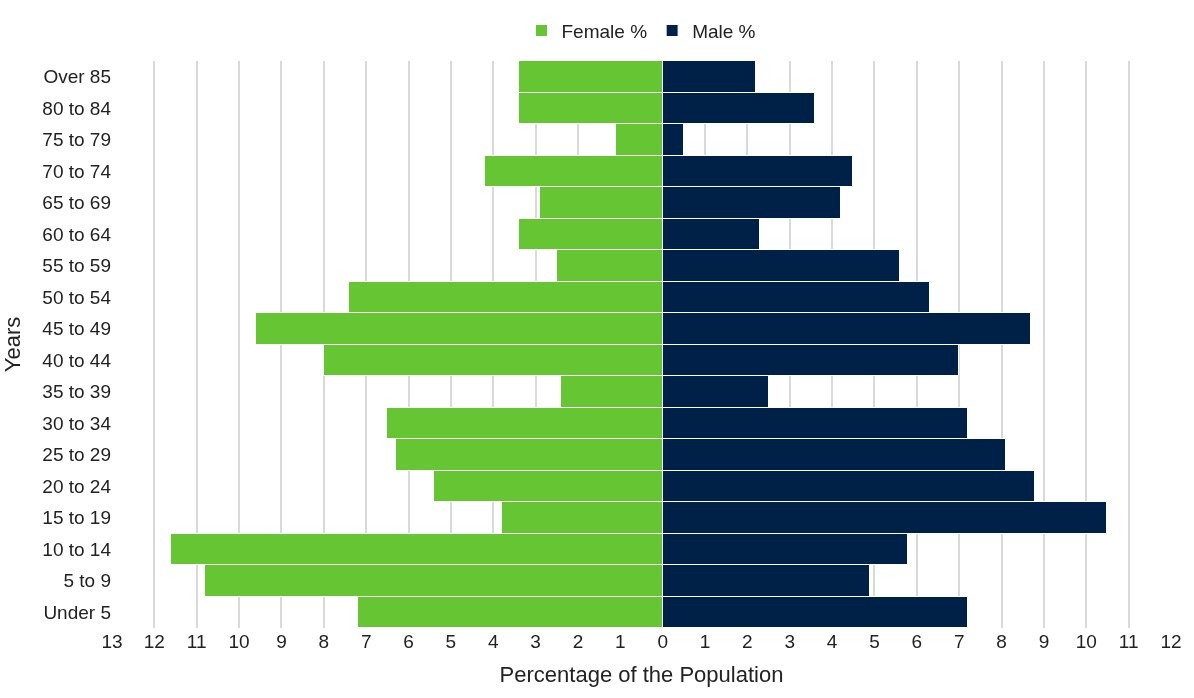 This screenshot has height=698, width=1194. I want to click on x-tick-label: 13, so click(112, 641).